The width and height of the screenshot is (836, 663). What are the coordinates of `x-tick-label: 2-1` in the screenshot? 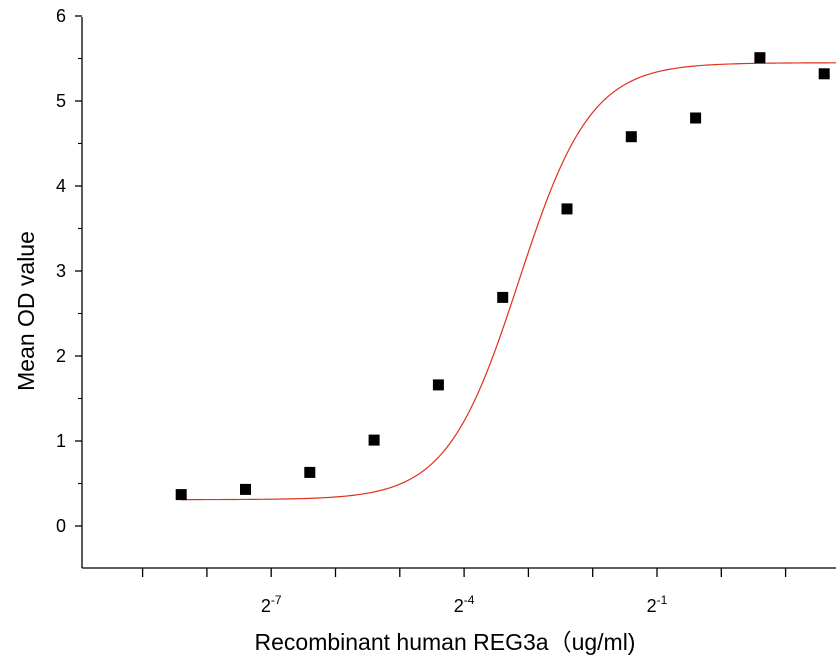 It's located at (657, 604).